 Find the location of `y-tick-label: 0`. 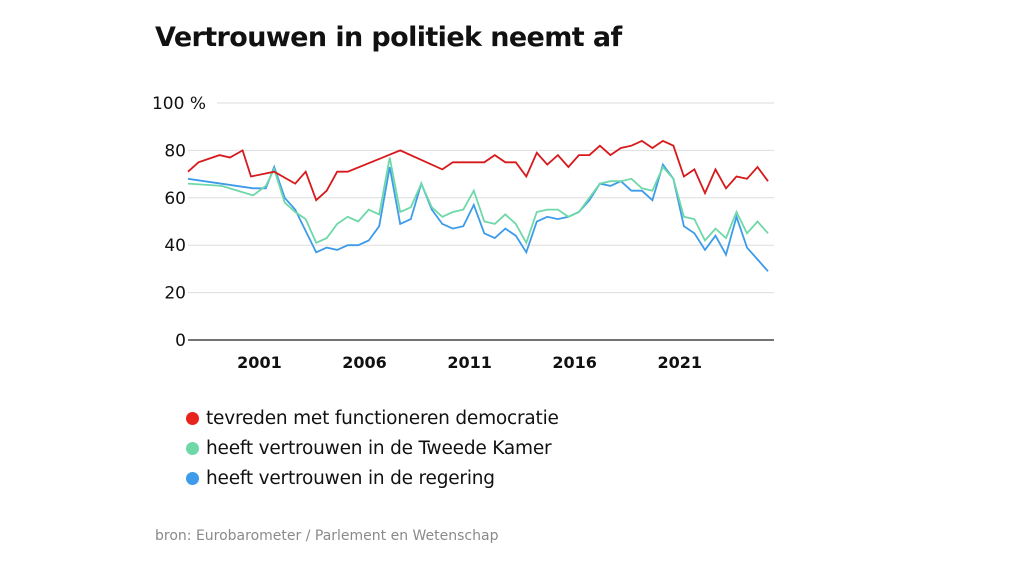

y-tick-label: 0 is located at coordinates (180, 341).